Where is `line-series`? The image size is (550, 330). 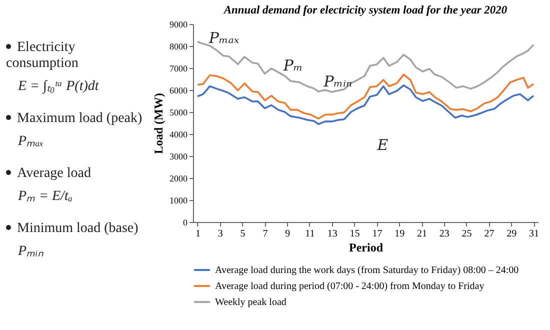
line-series is located at coordinates (365, 97).